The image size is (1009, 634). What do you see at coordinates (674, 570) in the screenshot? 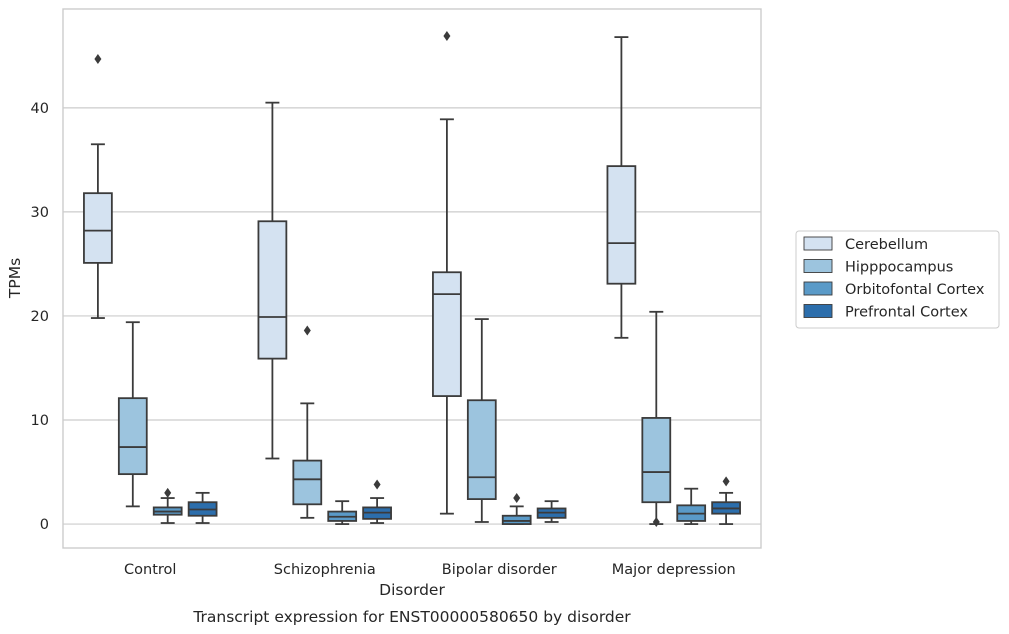
I see `x-tick-label: Major depression` at bounding box center [674, 570].